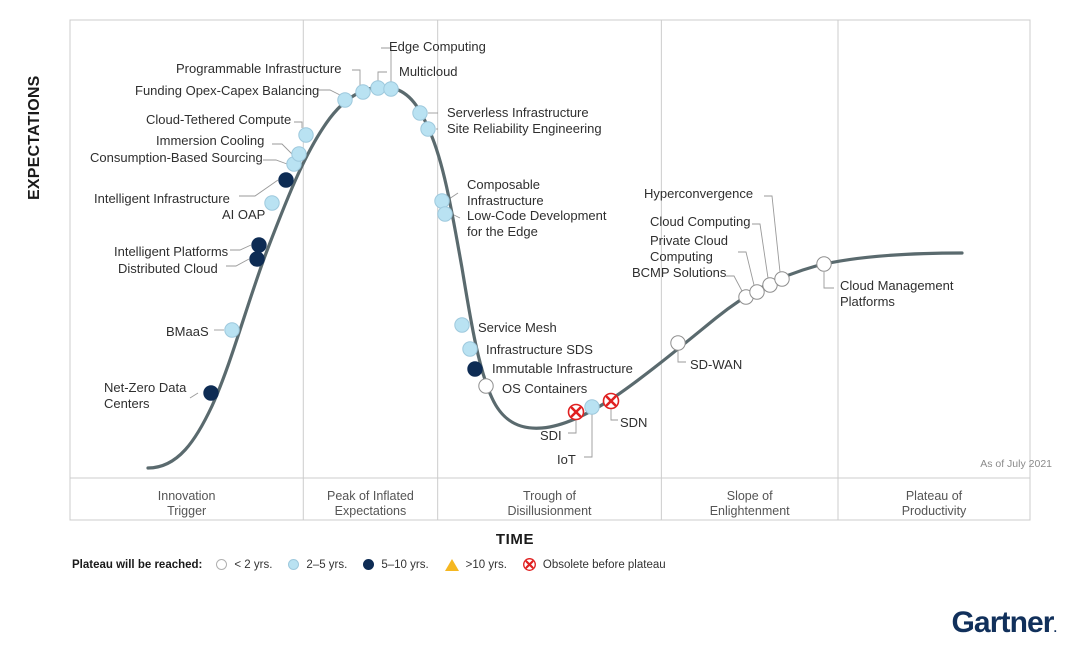 Image resolution: width=1080 pixels, height=648 pixels. I want to click on legend-item-0: < 2 yrs., so click(244, 565).